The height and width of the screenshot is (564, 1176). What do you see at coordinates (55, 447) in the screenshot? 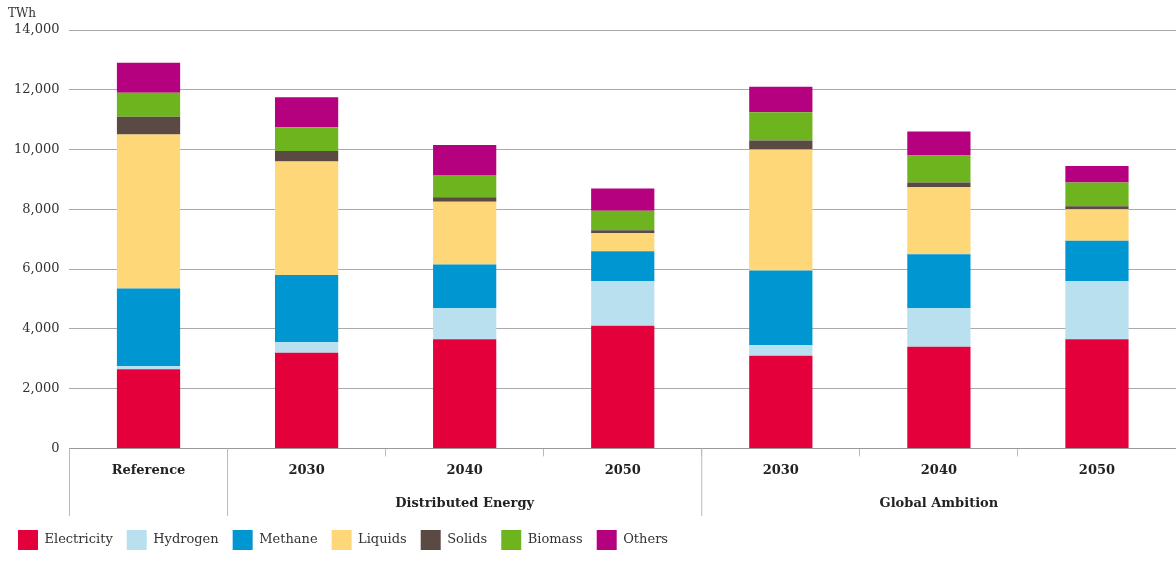
I see `y-tick-label: 0` at bounding box center [55, 447].